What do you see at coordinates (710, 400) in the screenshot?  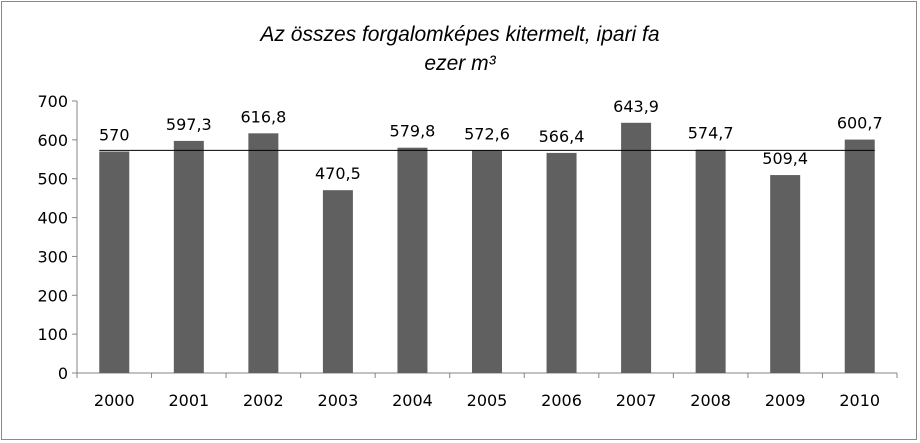 I see `x-tick-label: 2008` at bounding box center [710, 400].